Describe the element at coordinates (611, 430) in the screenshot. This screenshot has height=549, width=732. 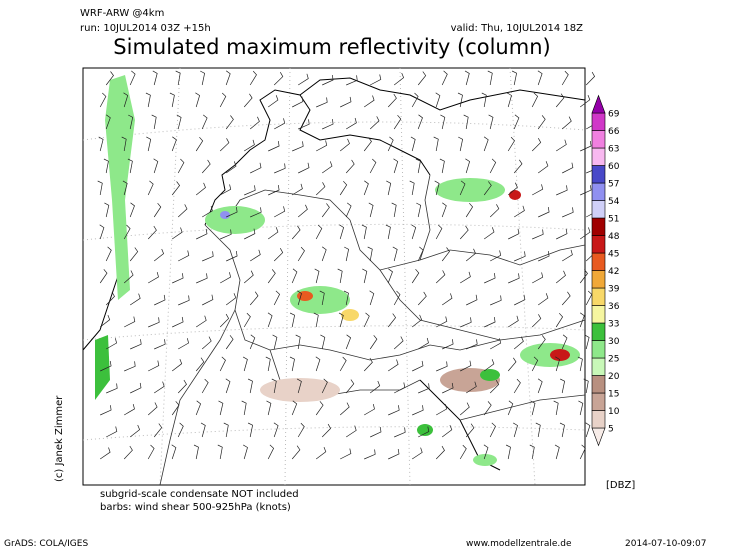
I see `colorbar-label: 5` at that location.